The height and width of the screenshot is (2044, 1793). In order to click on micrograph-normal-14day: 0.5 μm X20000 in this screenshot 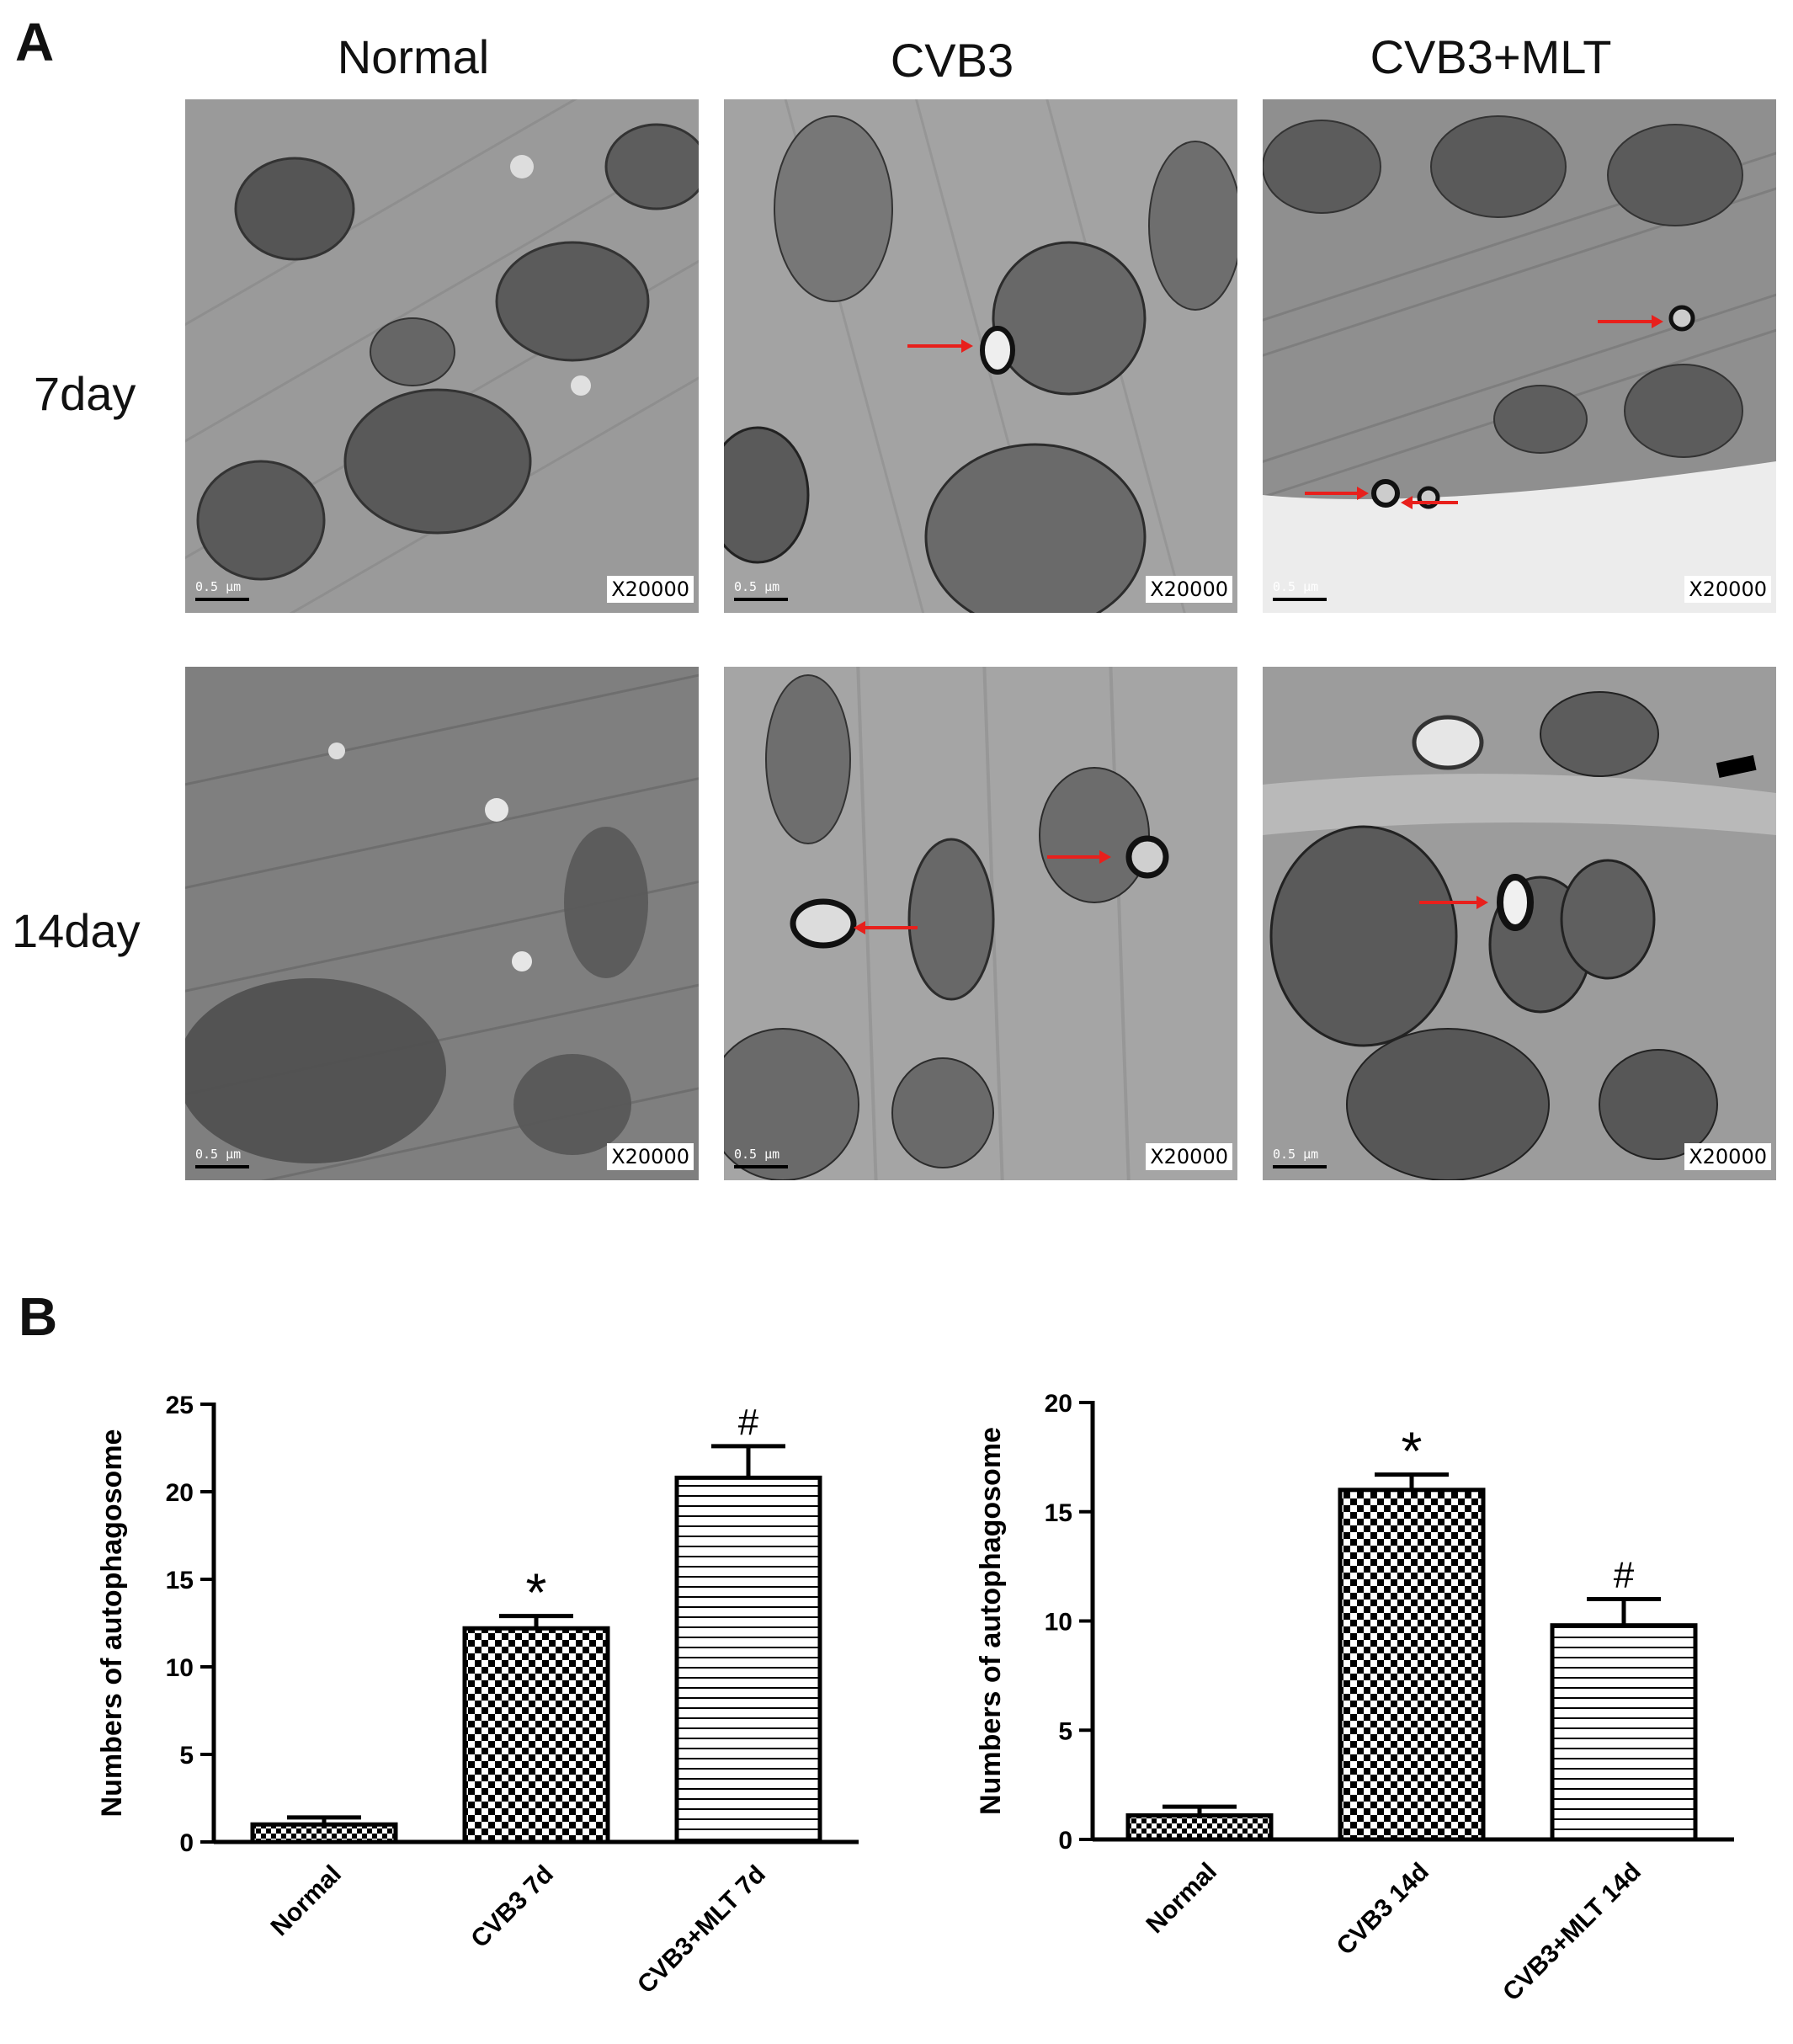, I will do `click(442, 924)`.